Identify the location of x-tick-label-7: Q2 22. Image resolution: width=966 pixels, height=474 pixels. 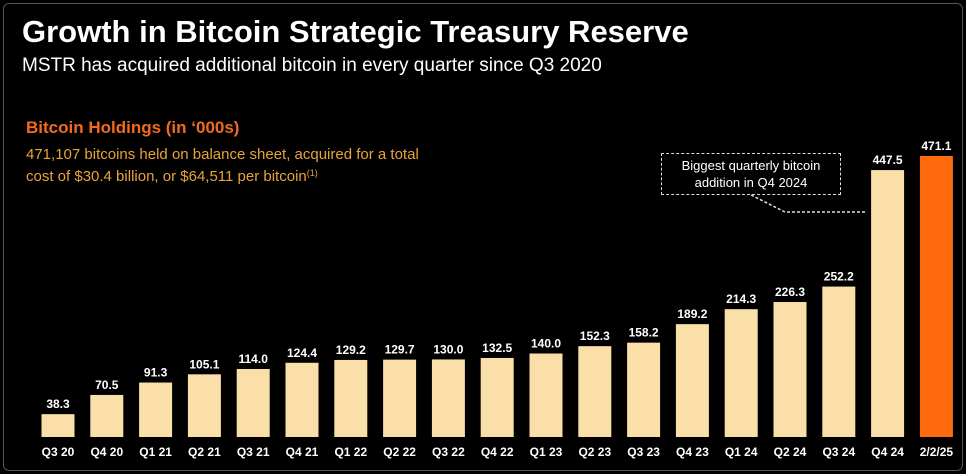
(399, 452).